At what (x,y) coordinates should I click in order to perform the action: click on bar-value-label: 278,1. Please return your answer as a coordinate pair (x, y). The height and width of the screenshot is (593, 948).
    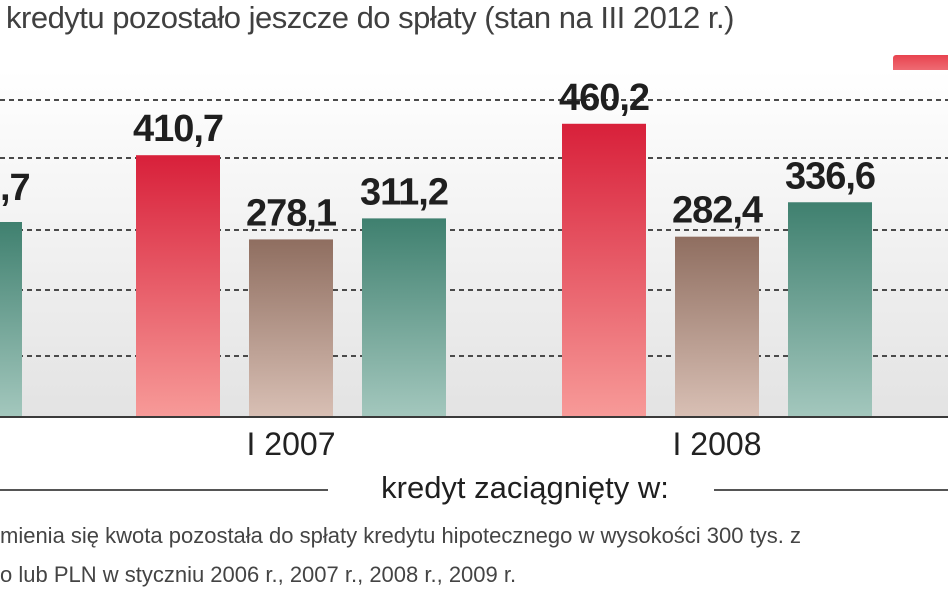
    Looking at the image, I should click on (291, 213).